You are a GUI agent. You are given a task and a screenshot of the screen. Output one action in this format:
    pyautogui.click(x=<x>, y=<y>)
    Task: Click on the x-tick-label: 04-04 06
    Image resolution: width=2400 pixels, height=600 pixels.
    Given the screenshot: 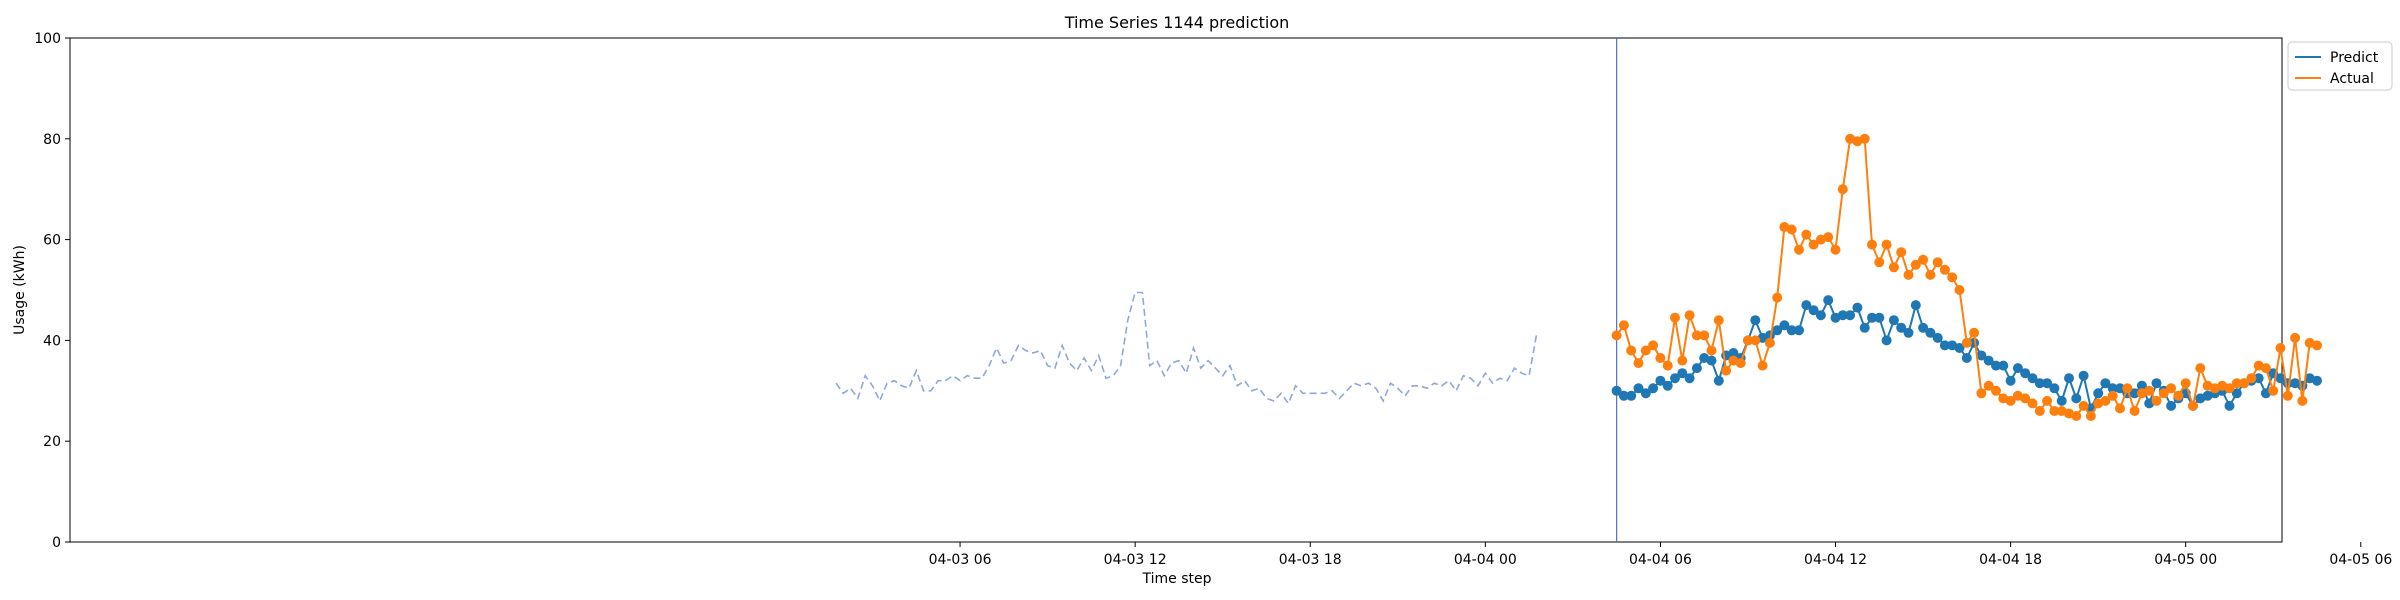 What is the action you would take?
    pyautogui.click(x=1660, y=560)
    